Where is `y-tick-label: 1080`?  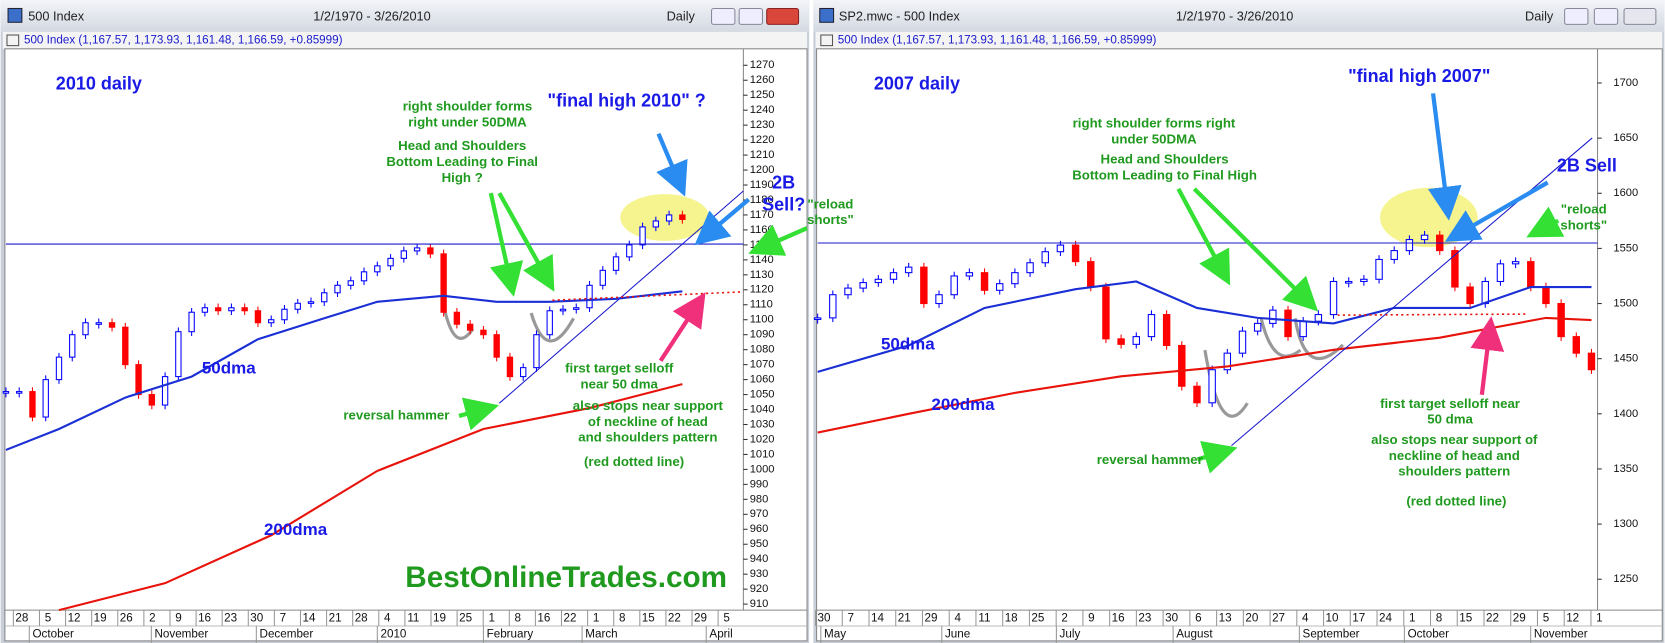 y-tick-label: 1080 is located at coordinates (762, 350).